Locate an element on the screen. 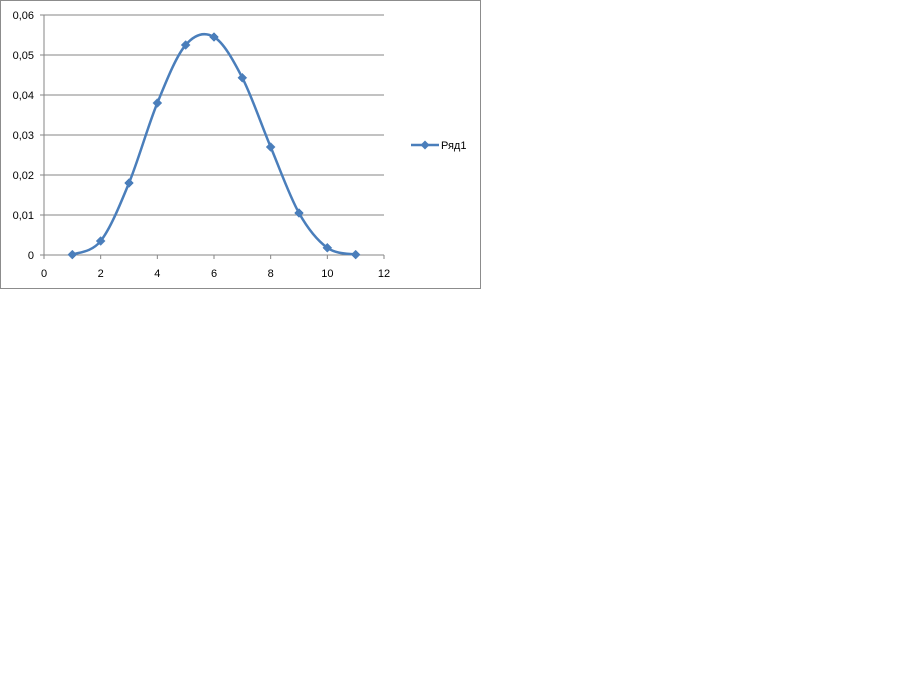  legend-entry-label: Ряд1 is located at coordinates (453, 146).